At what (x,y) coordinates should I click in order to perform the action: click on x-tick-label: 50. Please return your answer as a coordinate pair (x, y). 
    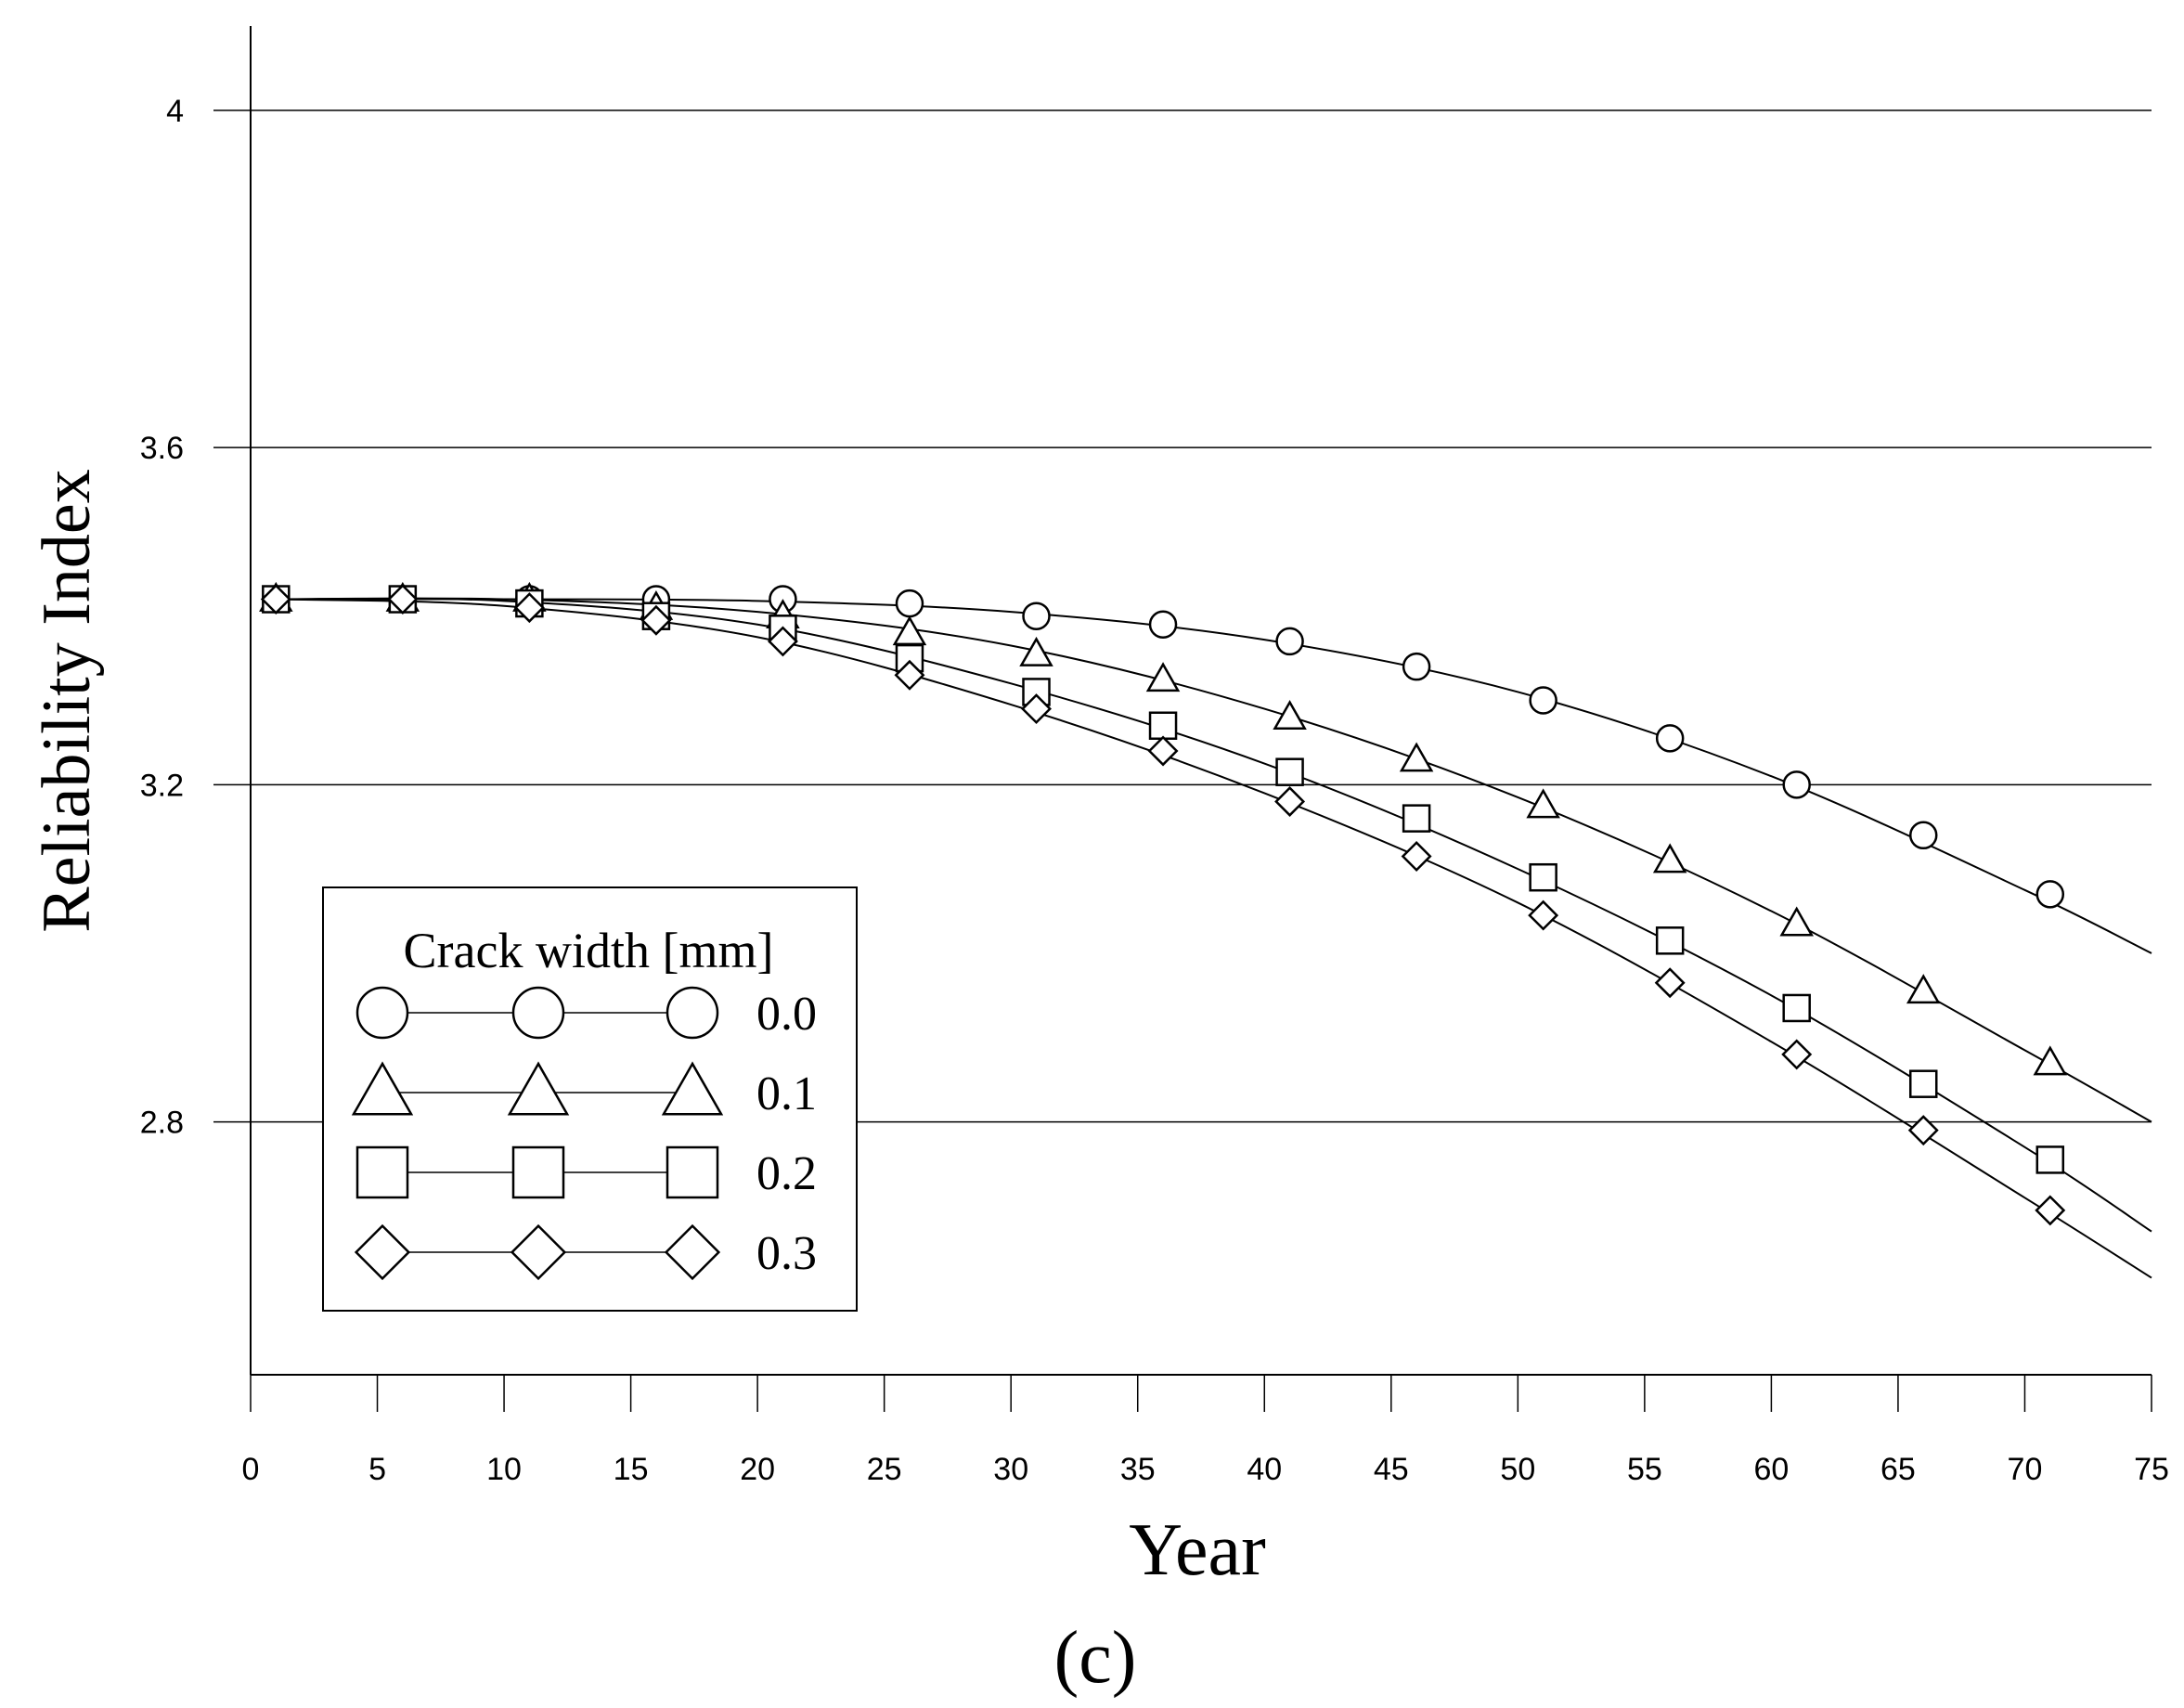
    Looking at the image, I should click on (1517, 1469).